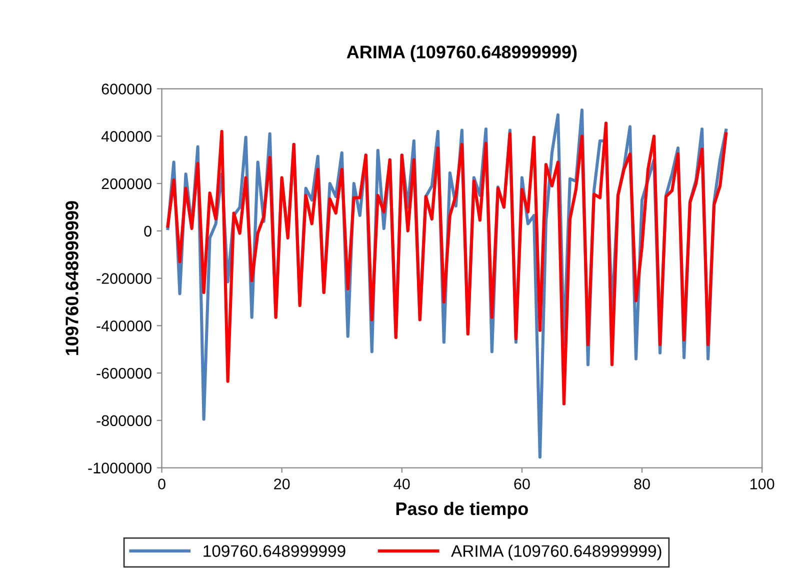 The image size is (793, 584). What do you see at coordinates (461, 53) in the screenshot?
I see `chart-title: ARIMA (109760.648999999)` at bounding box center [461, 53].